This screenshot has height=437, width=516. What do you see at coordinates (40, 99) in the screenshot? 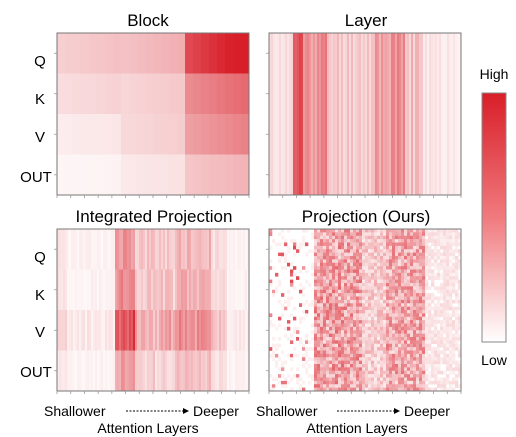
I see `row-label-k-top: K` at bounding box center [40, 99].